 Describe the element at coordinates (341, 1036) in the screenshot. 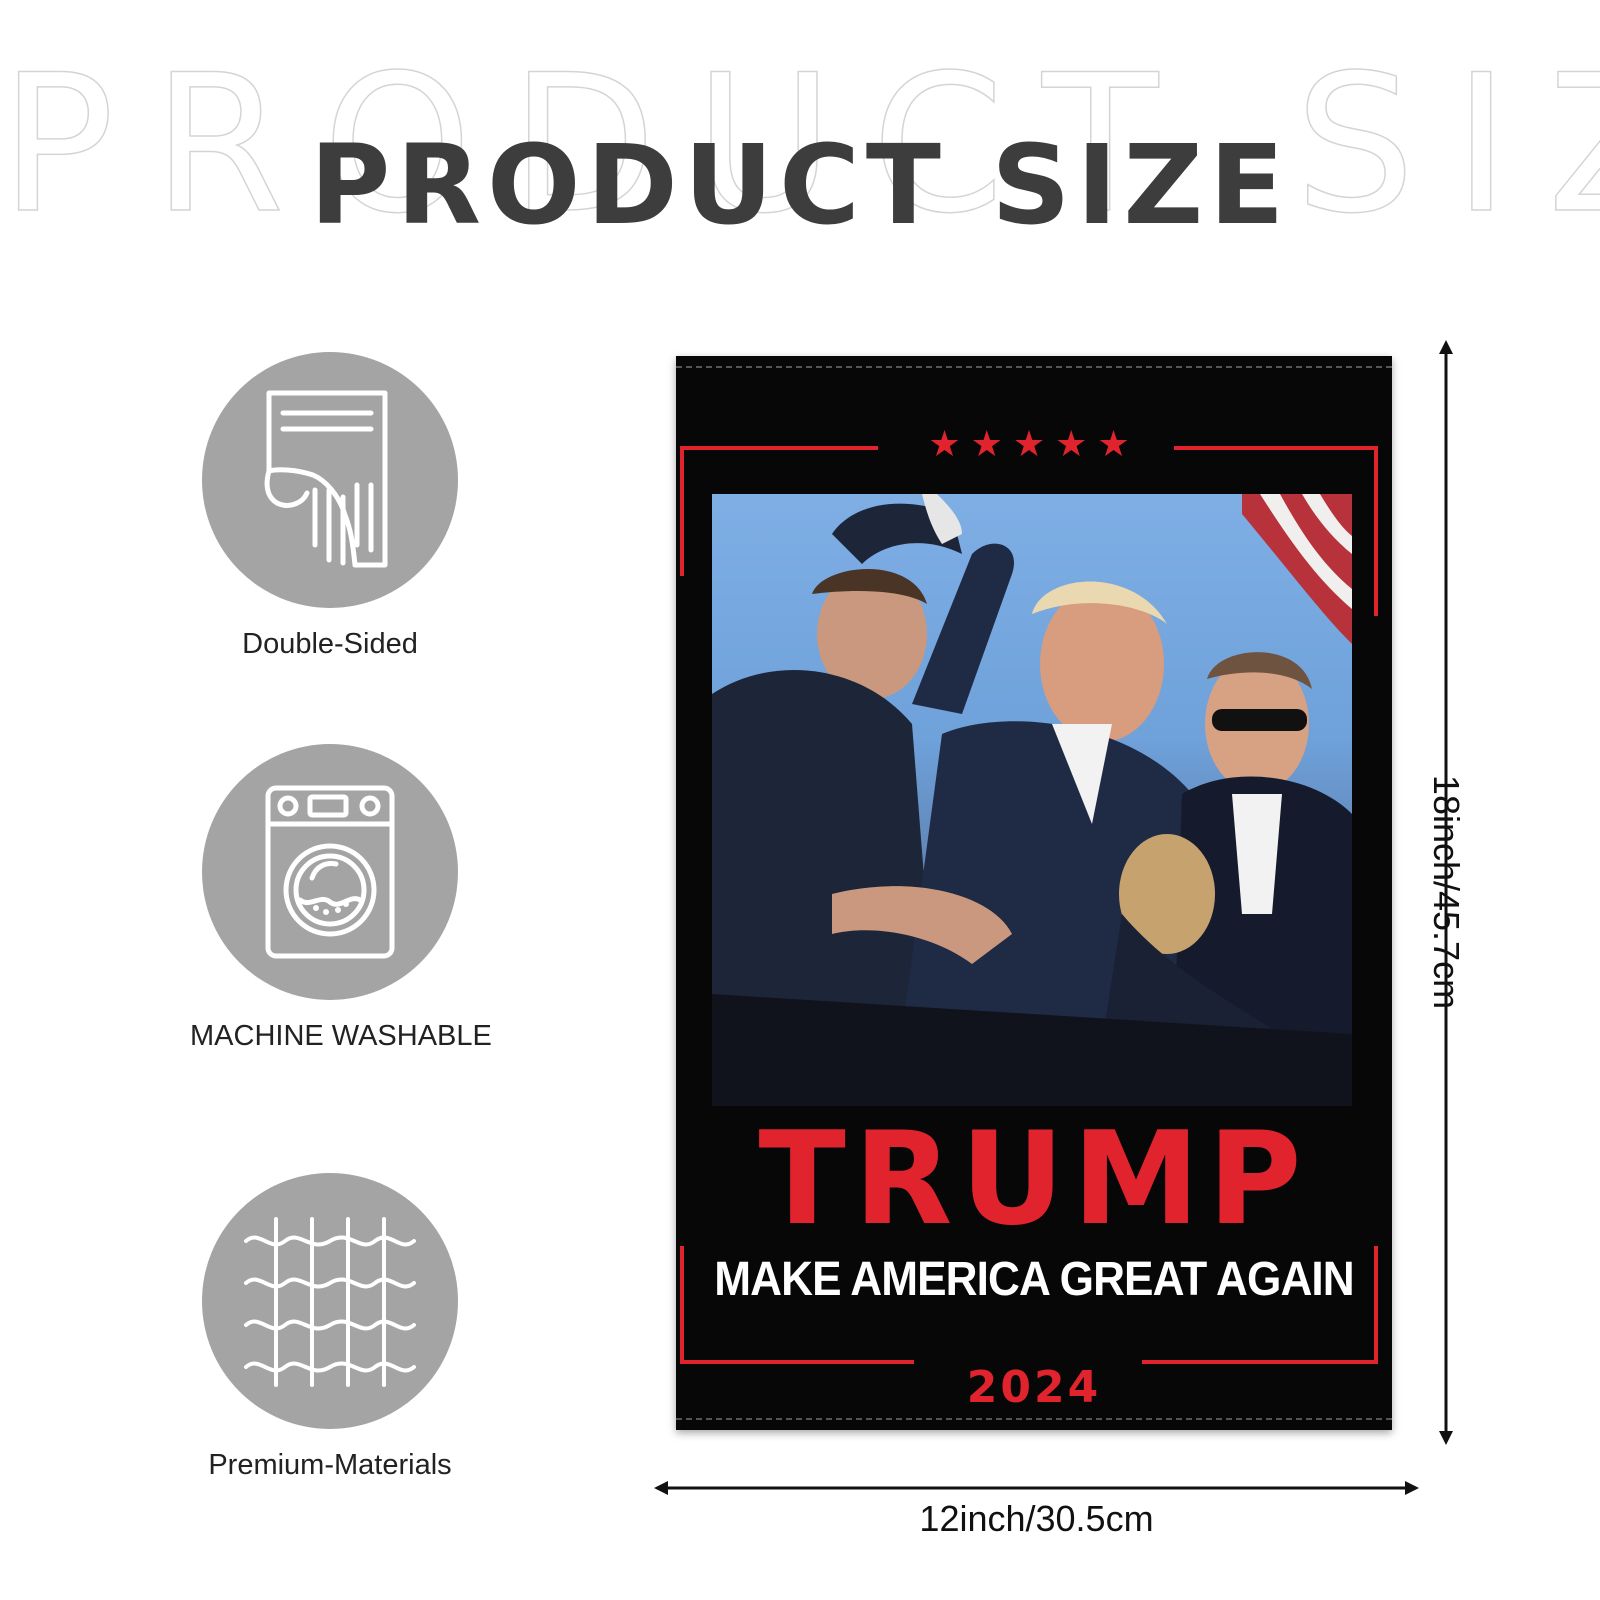

I see `feature-label: MACHINE WASHABLE` at that location.